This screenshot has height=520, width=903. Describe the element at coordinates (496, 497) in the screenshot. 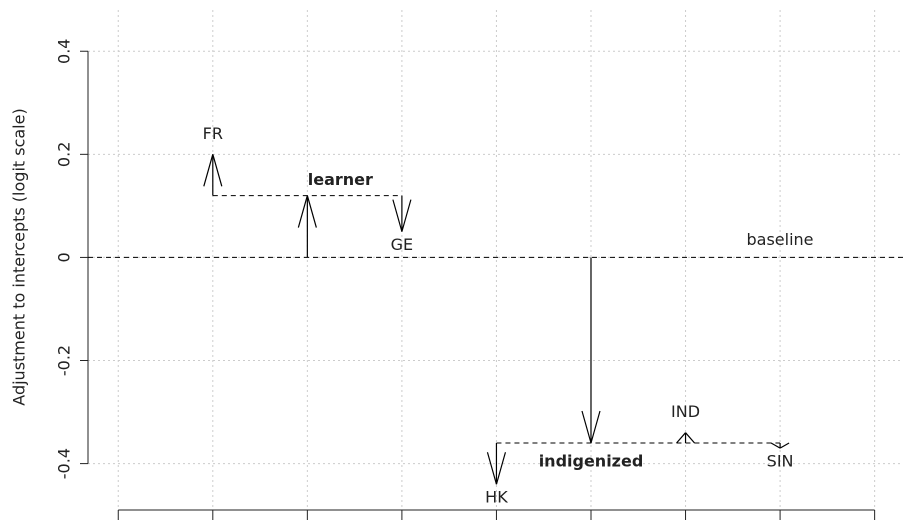

I see `variety-label: HK` at that location.